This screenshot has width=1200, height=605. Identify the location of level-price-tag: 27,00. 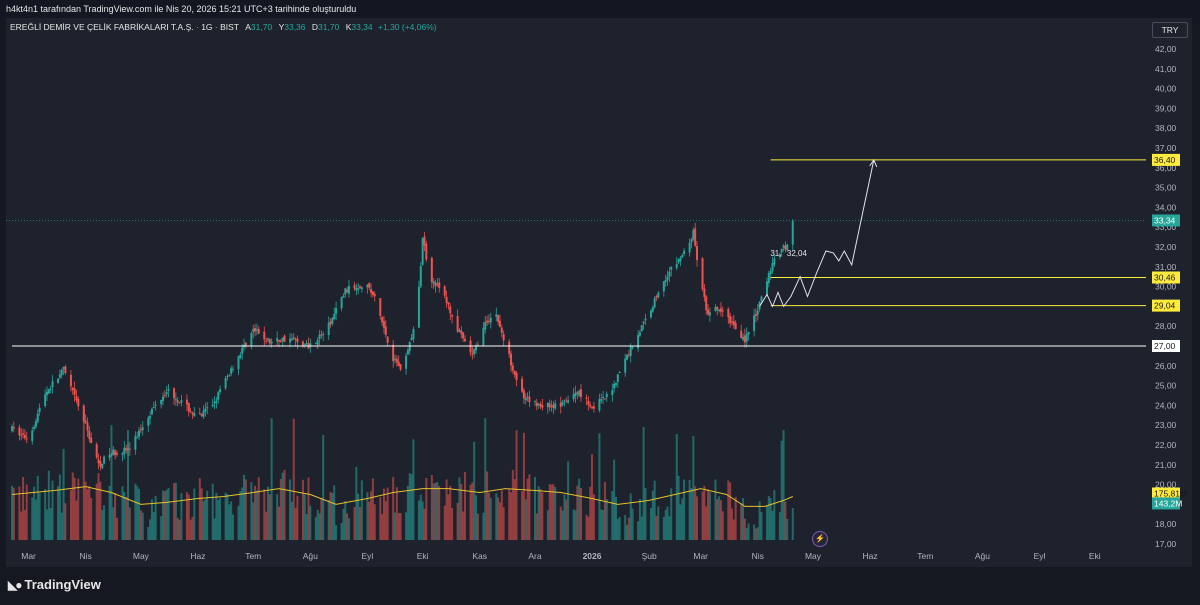
(1165, 346).